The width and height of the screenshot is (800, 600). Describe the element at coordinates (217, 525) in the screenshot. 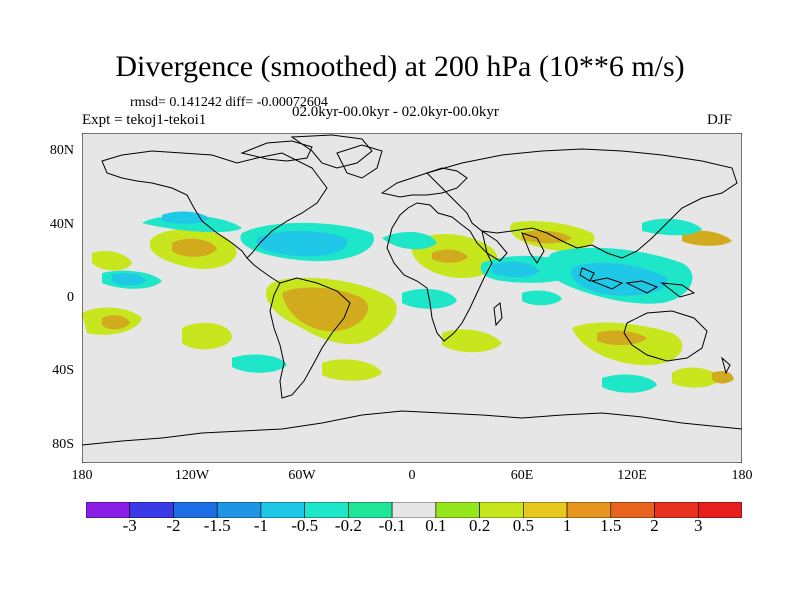

I see `colorbar-label: -1.5` at that location.